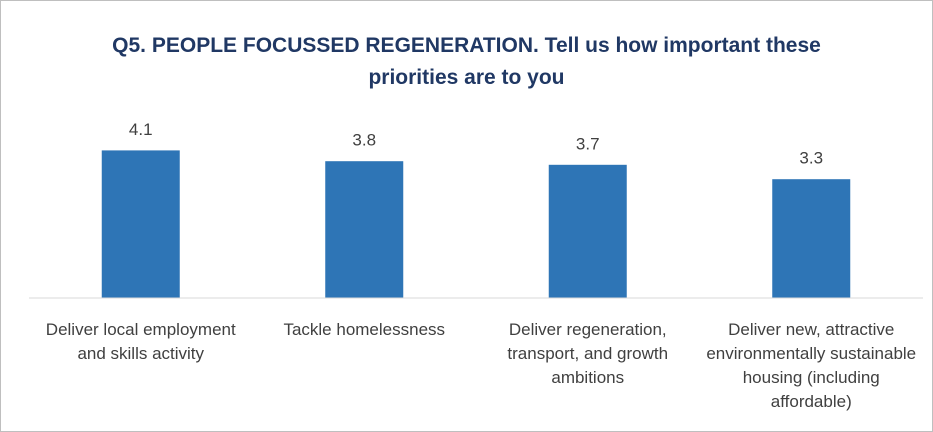 Image resolution: width=933 pixels, height=432 pixels. What do you see at coordinates (588, 143) in the screenshot?
I see `data-label: 3.7` at bounding box center [588, 143].